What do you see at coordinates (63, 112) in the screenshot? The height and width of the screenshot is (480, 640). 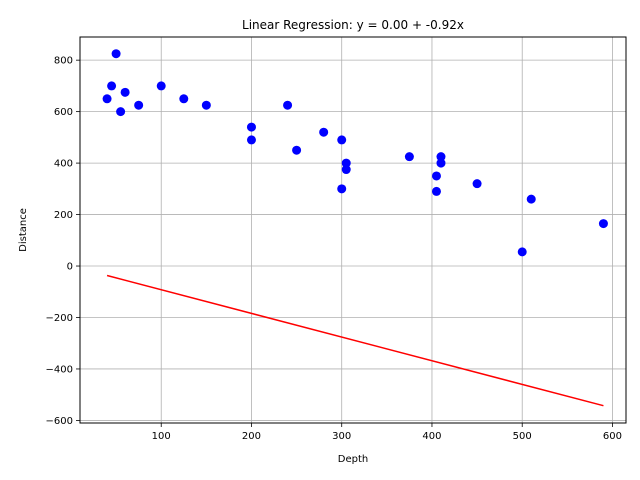 I see `y-tick-label: 600` at bounding box center [63, 112].